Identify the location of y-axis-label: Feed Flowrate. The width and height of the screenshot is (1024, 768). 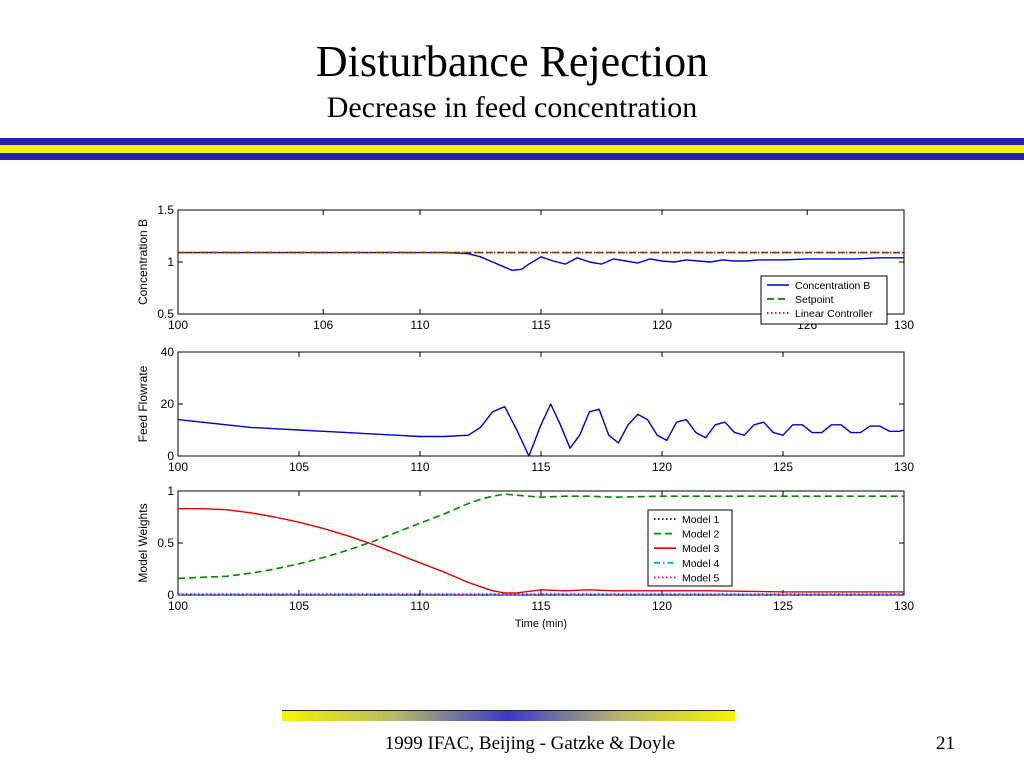
(143, 403).